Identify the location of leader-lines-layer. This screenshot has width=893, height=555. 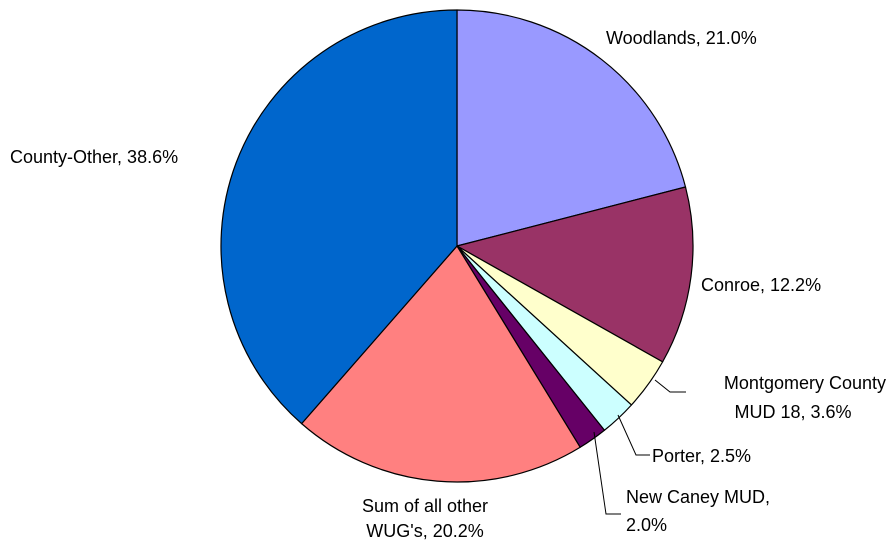
(639, 447).